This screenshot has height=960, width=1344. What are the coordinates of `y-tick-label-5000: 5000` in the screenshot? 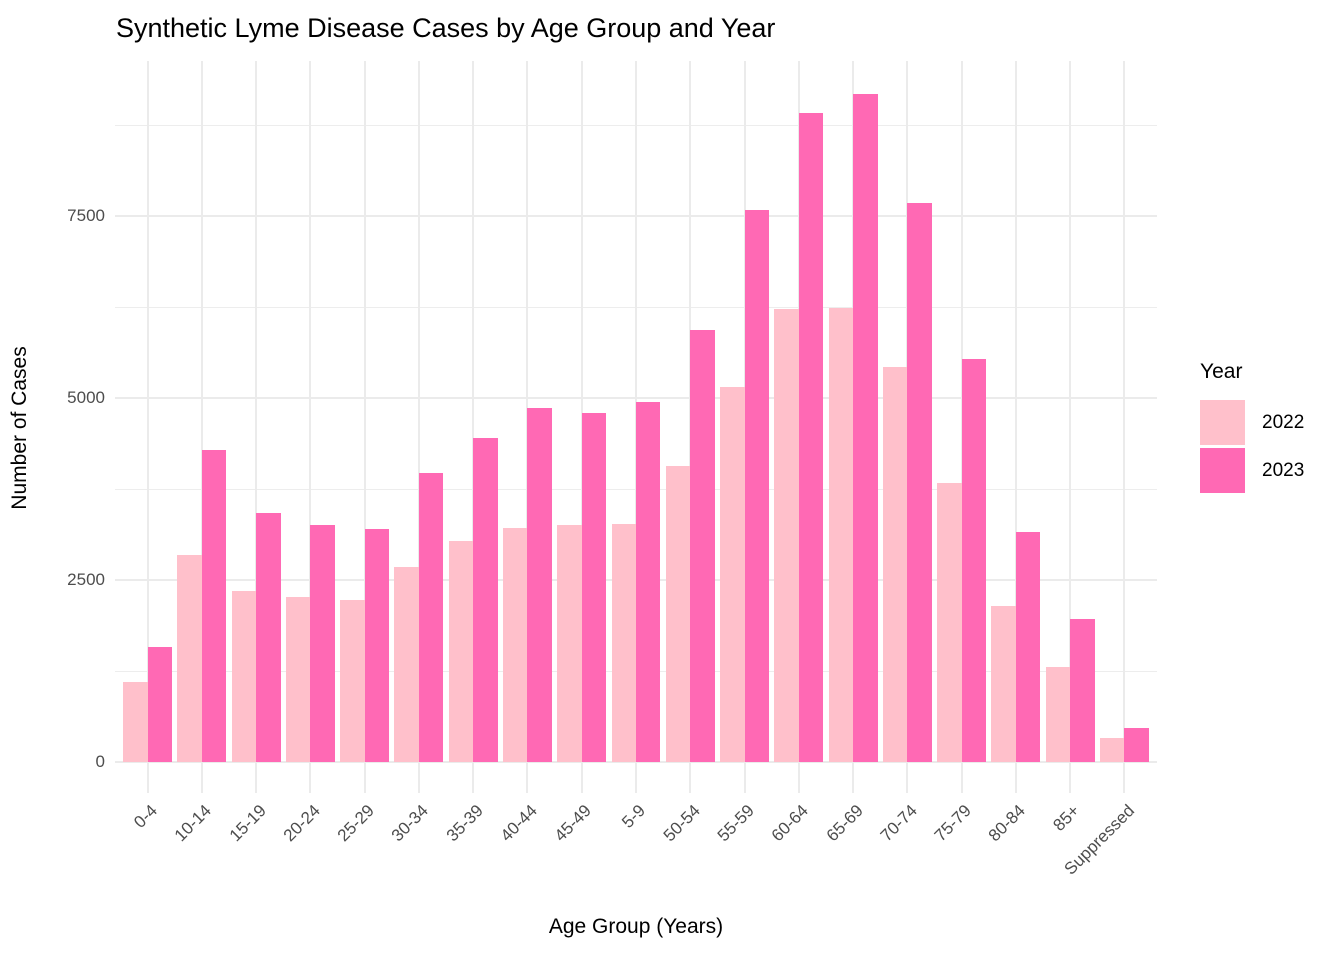 It's located at (86, 398).